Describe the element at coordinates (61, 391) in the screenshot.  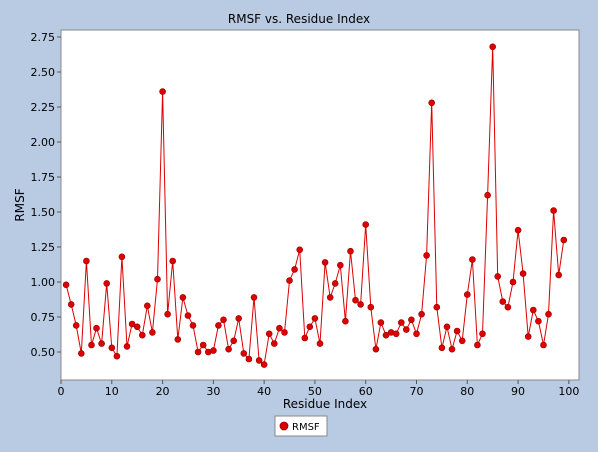
I see `x-tick-label: 0` at that location.